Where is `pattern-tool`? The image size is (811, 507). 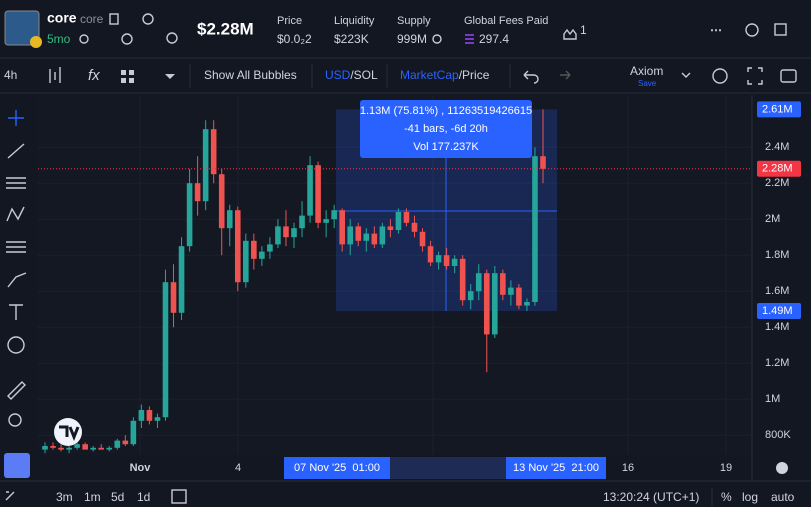 pattern-tool is located at coordinates (15, 214).